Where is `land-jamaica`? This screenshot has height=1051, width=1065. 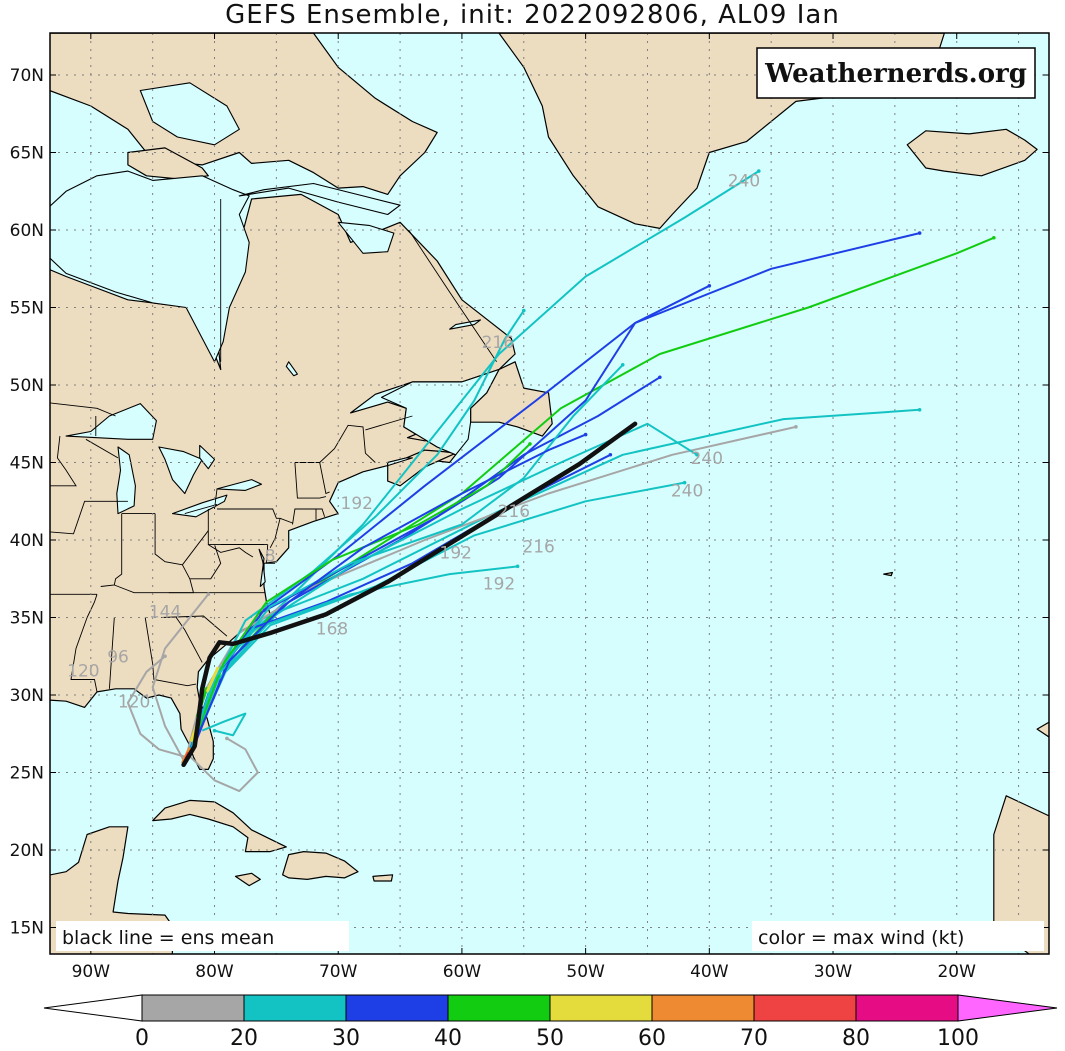
land-jamaica is located at coordinates (247, 879).